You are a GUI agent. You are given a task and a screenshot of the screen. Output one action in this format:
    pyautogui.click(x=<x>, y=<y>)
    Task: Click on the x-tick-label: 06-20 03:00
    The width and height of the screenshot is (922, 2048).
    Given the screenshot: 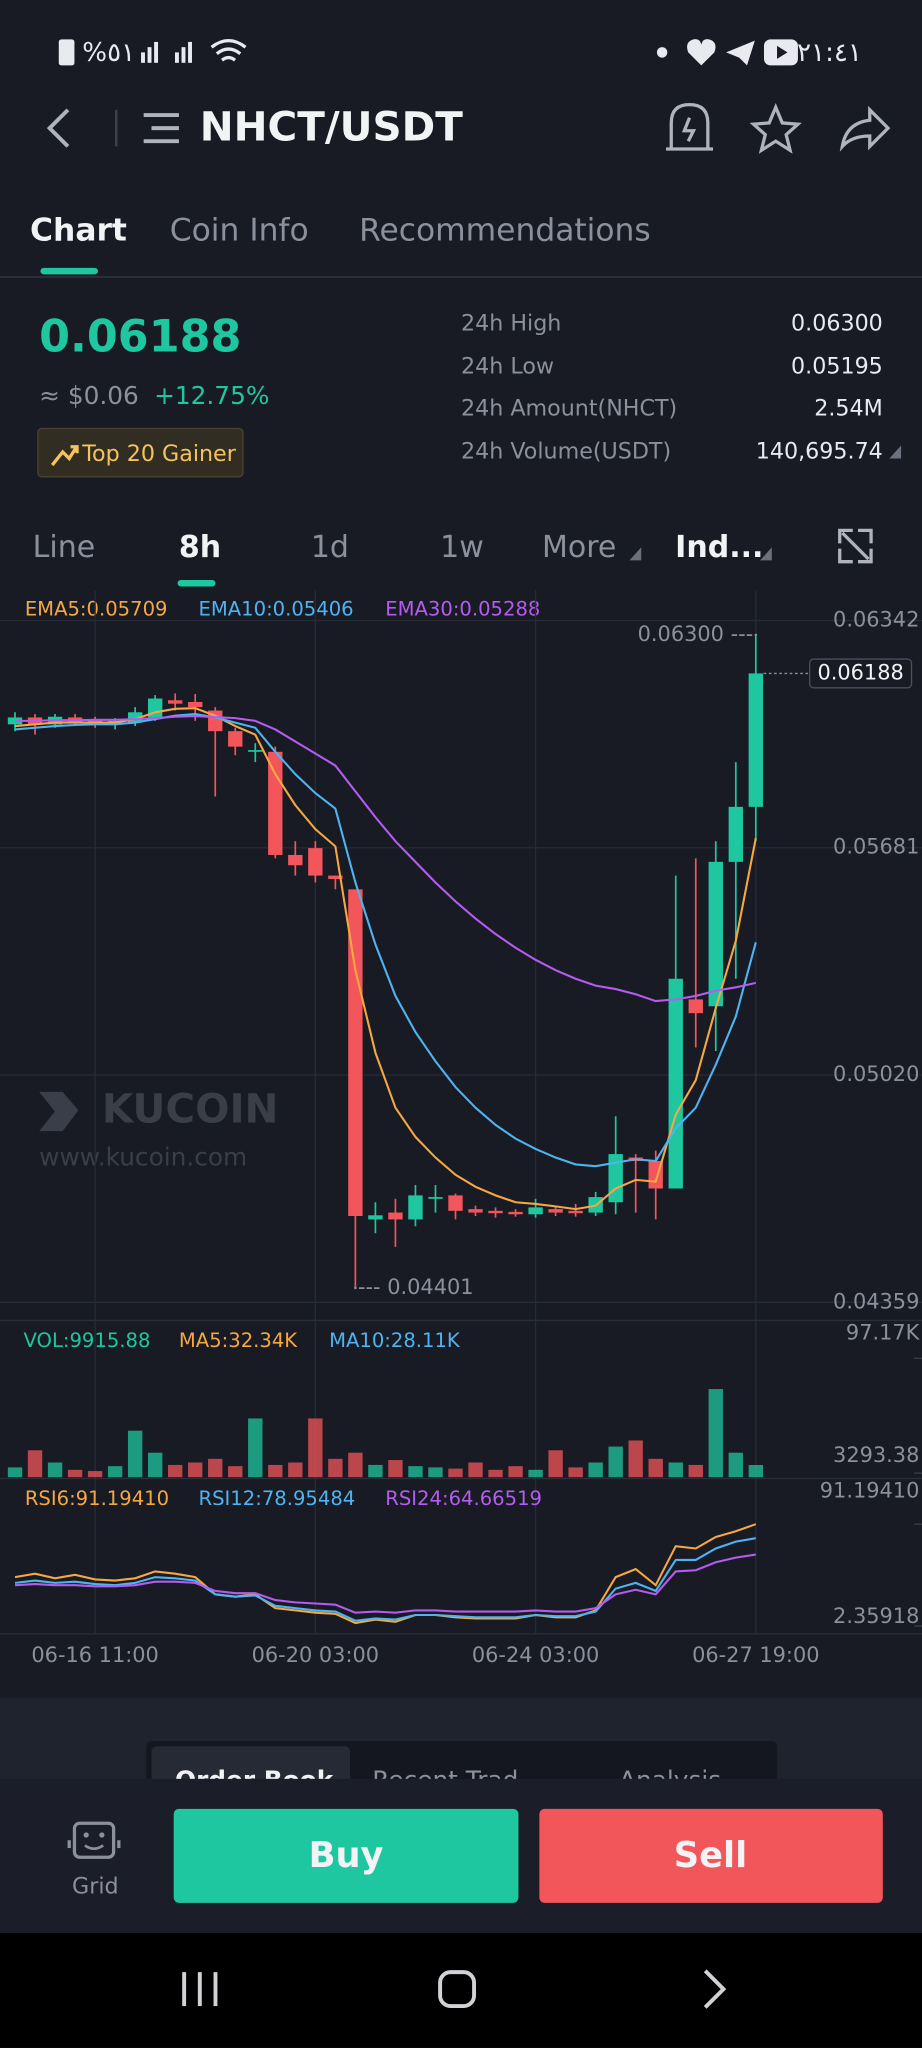 What is the action you would take?
    pyautogui.click(x=315, y=1655)
    